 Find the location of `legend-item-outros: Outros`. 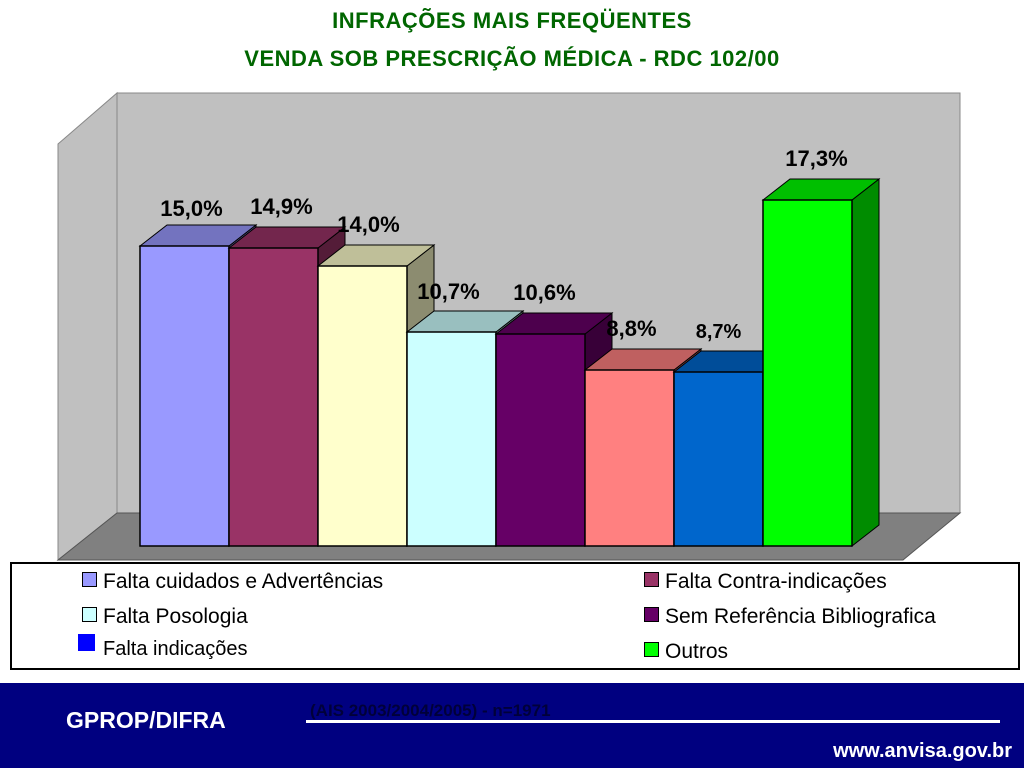

legend-item-outros: Outros is located at coordinates (686, 652).